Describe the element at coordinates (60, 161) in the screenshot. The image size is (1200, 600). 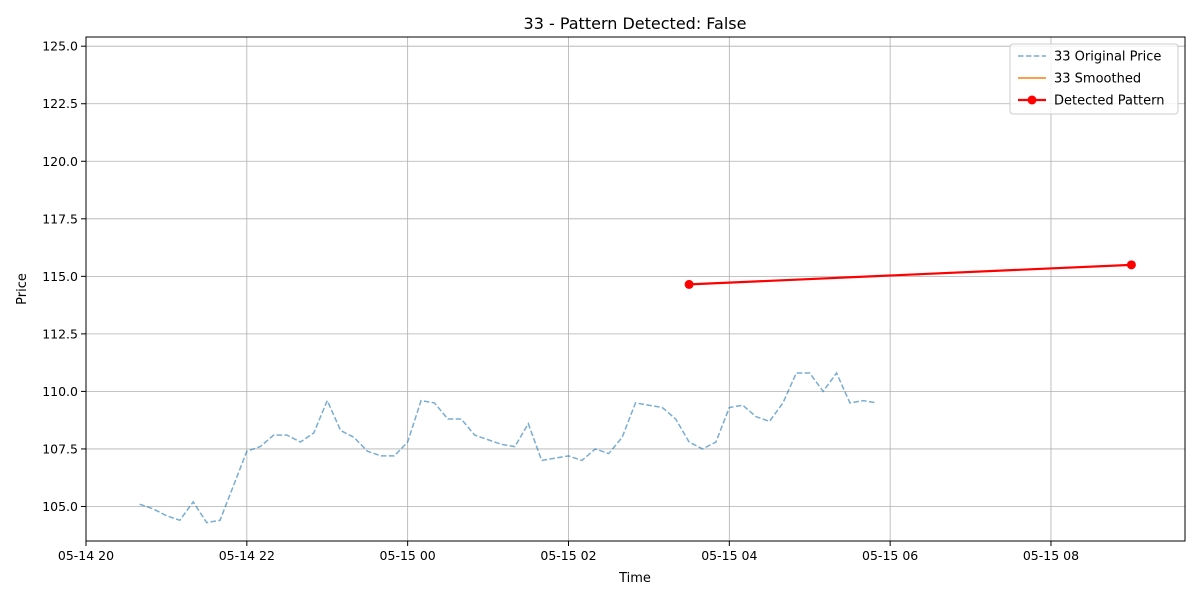
I see `y-tick-label: 120.0` at that location.